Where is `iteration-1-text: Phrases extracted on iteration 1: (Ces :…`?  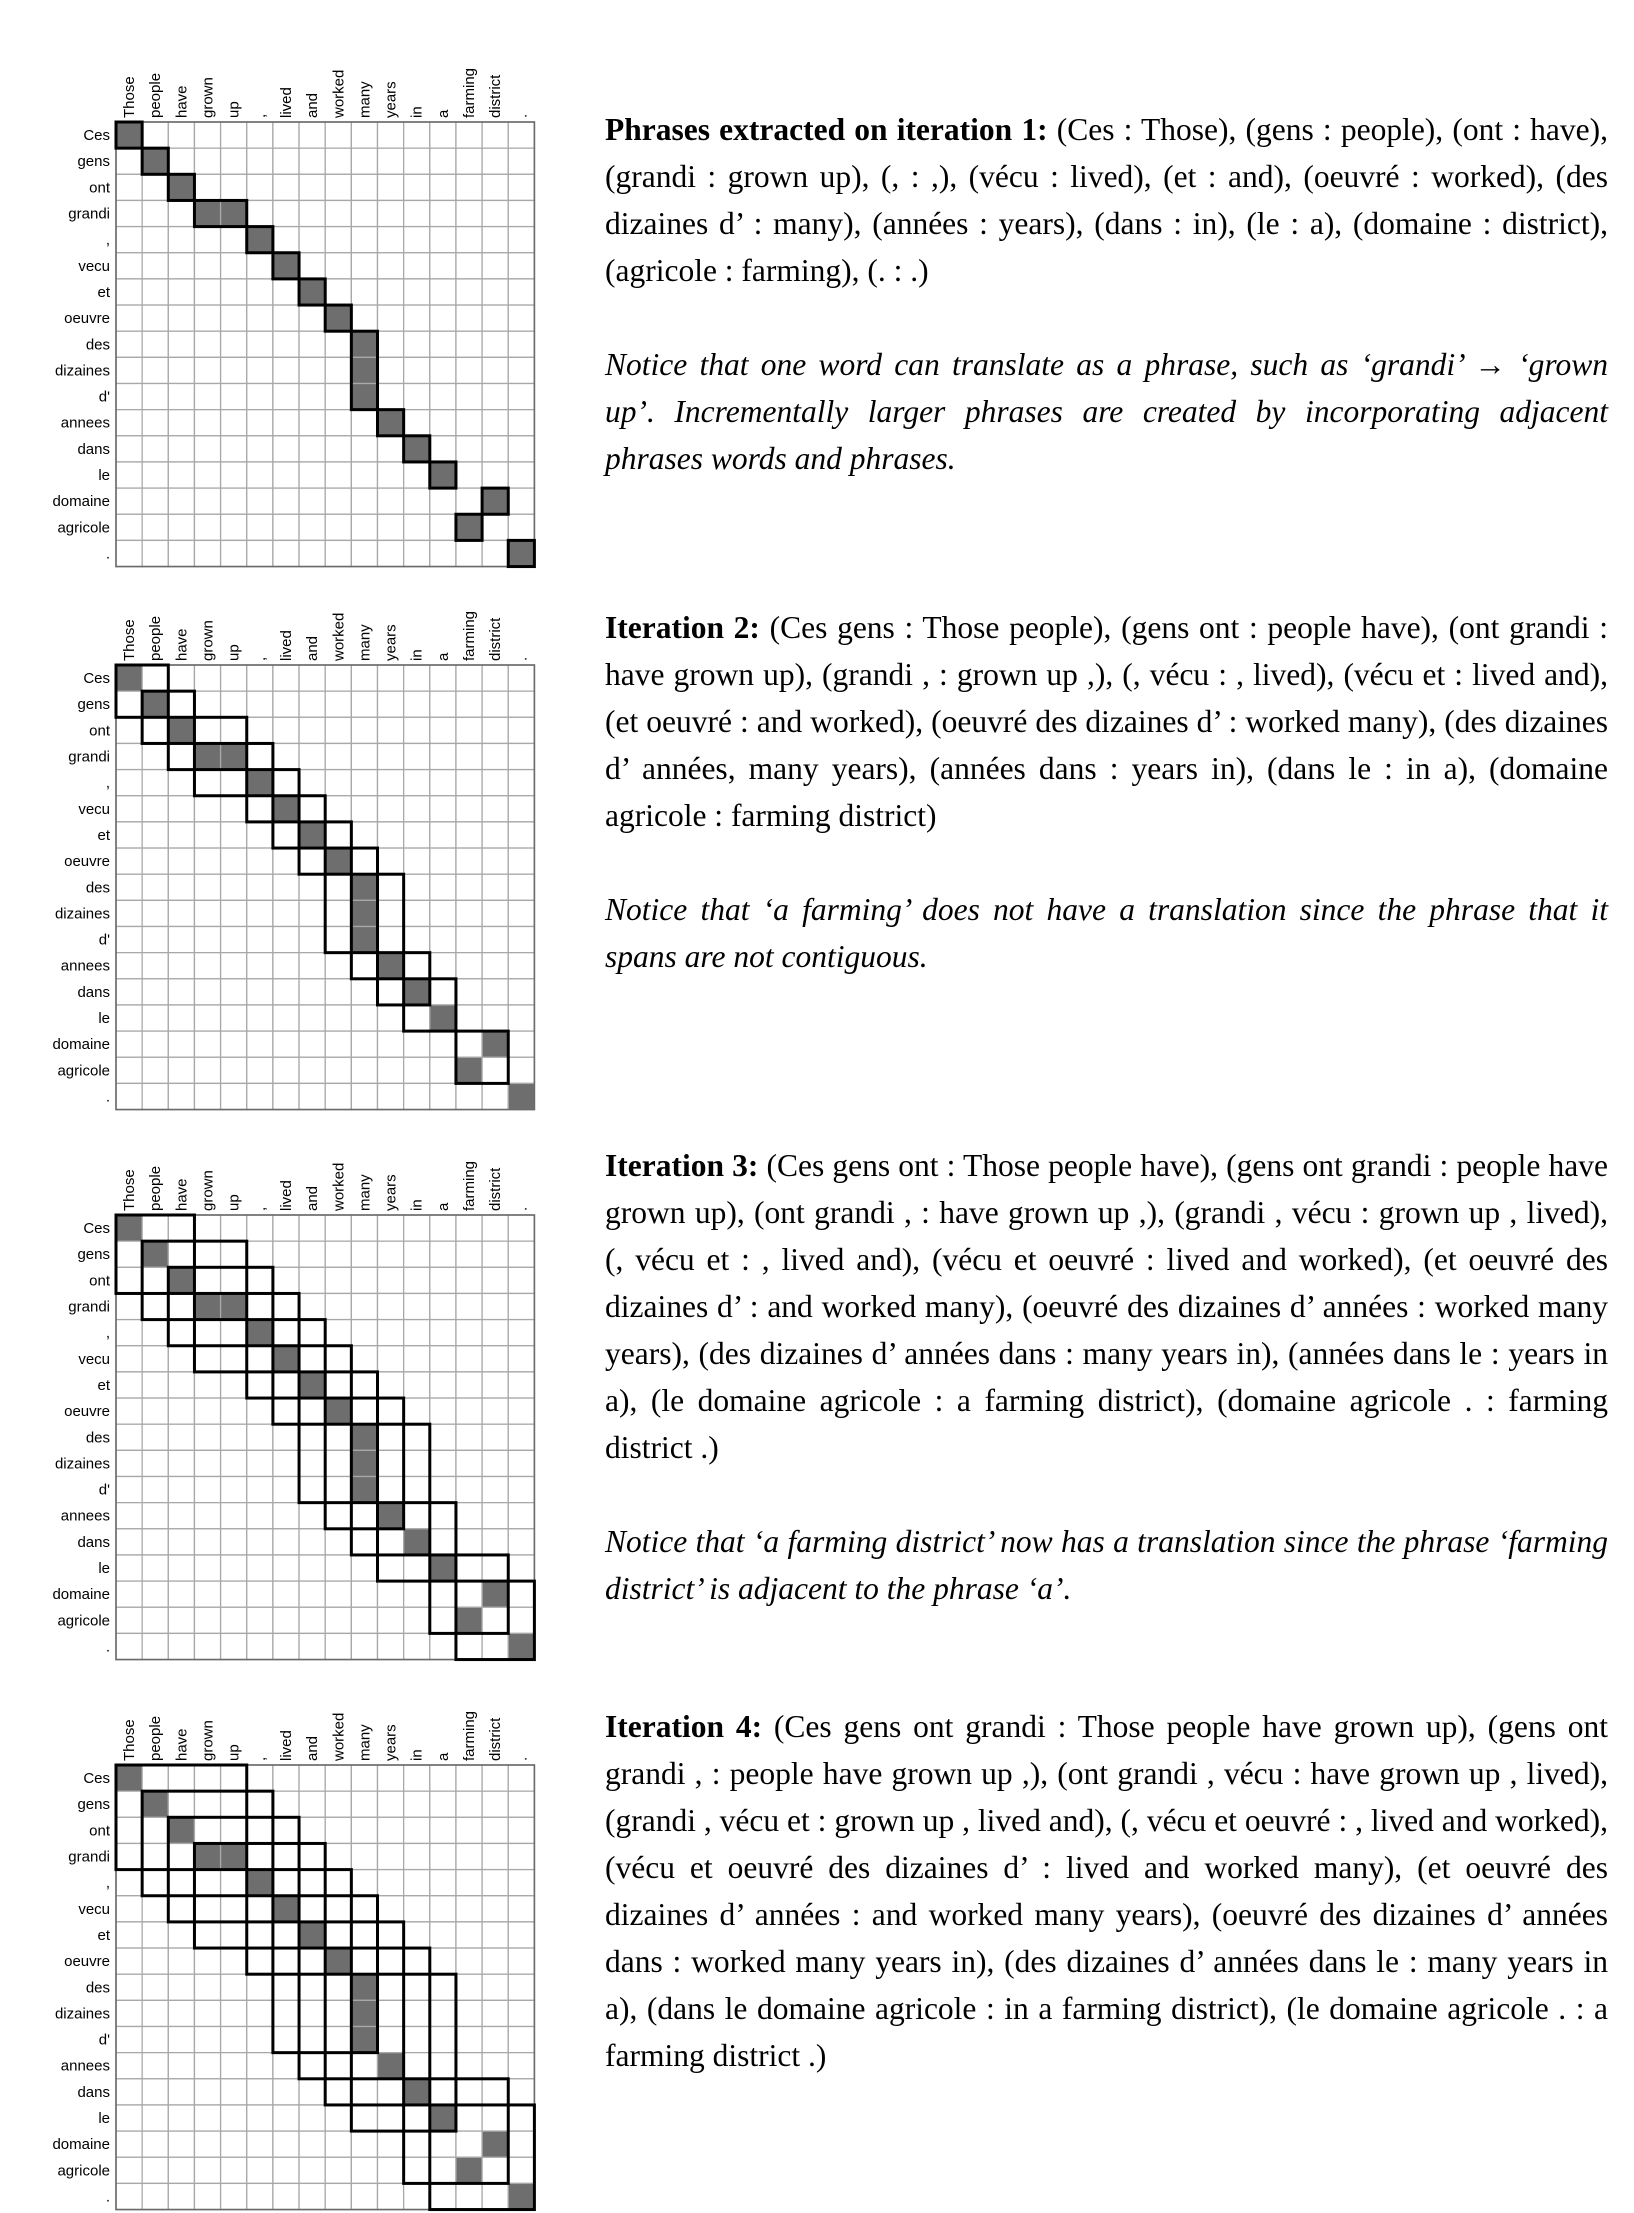 iteration-1-text: Phrases extracted on iteration 1: (Ces :… is located at coordinates (1106, 294).